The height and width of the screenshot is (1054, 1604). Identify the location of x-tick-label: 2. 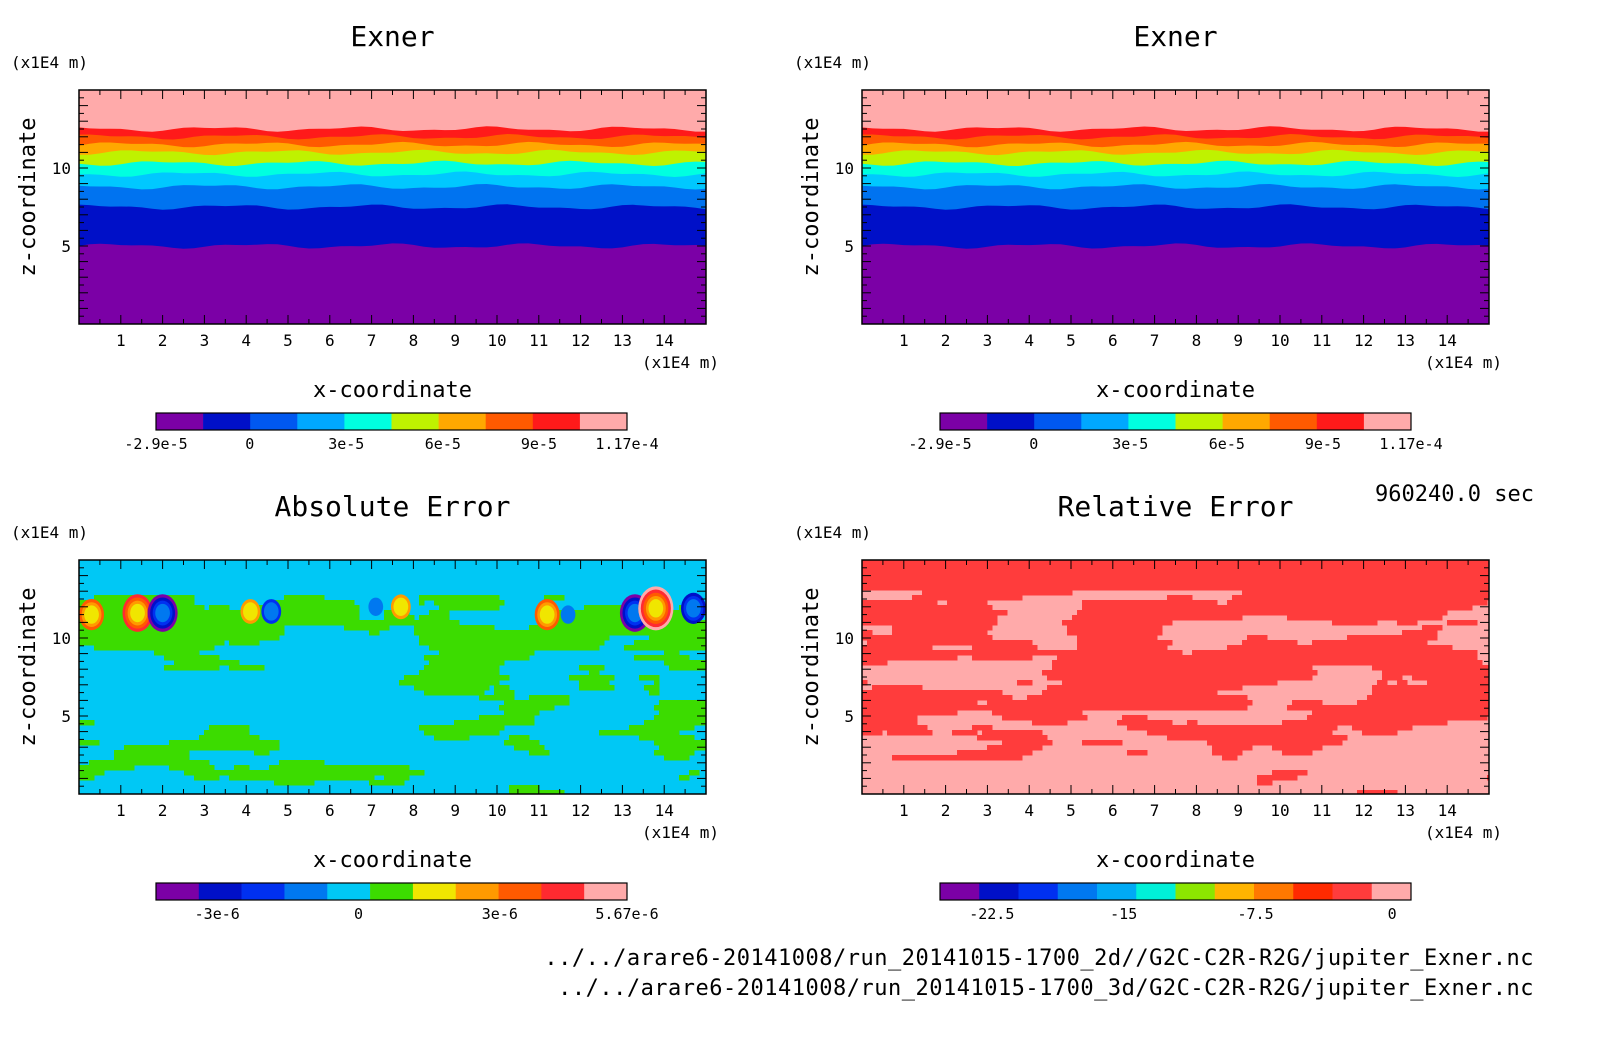
(946, 340).